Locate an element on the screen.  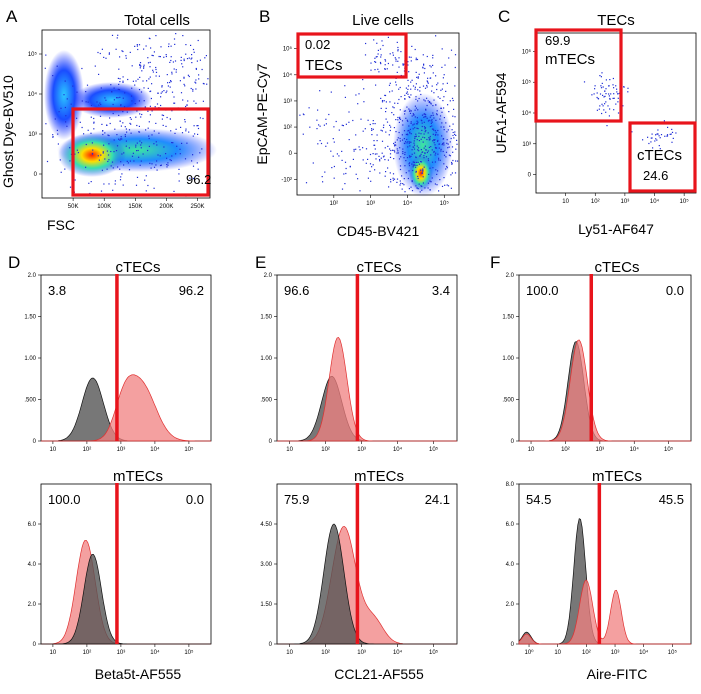
x-tick-label: 10 is located at coordinates (565, 202).